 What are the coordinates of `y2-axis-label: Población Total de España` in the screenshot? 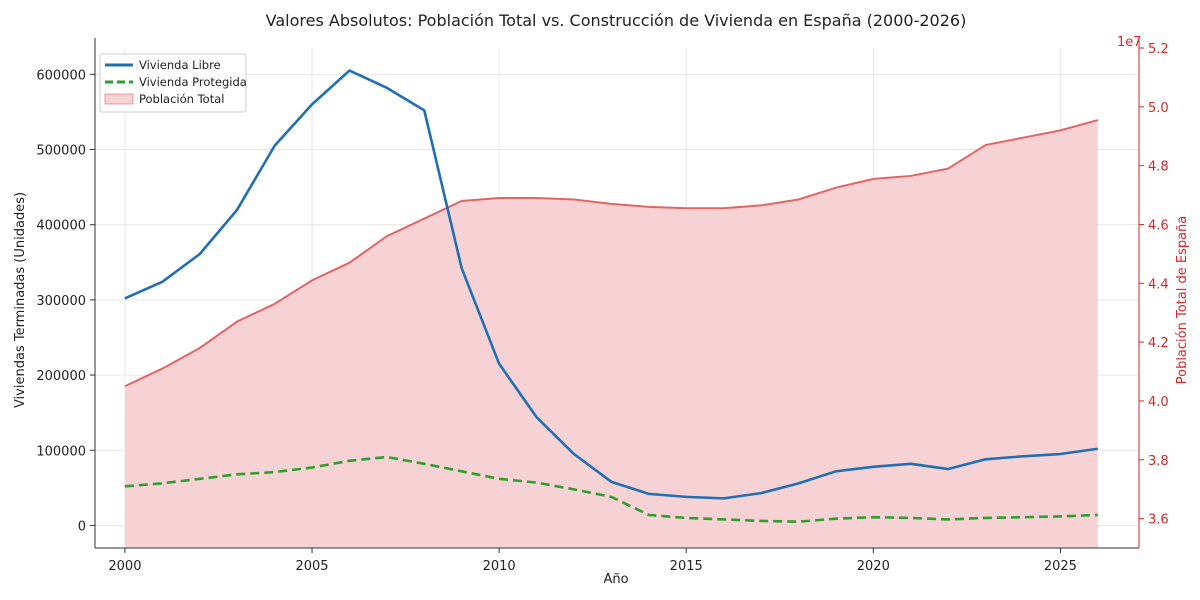 It's located at (1182, 300).